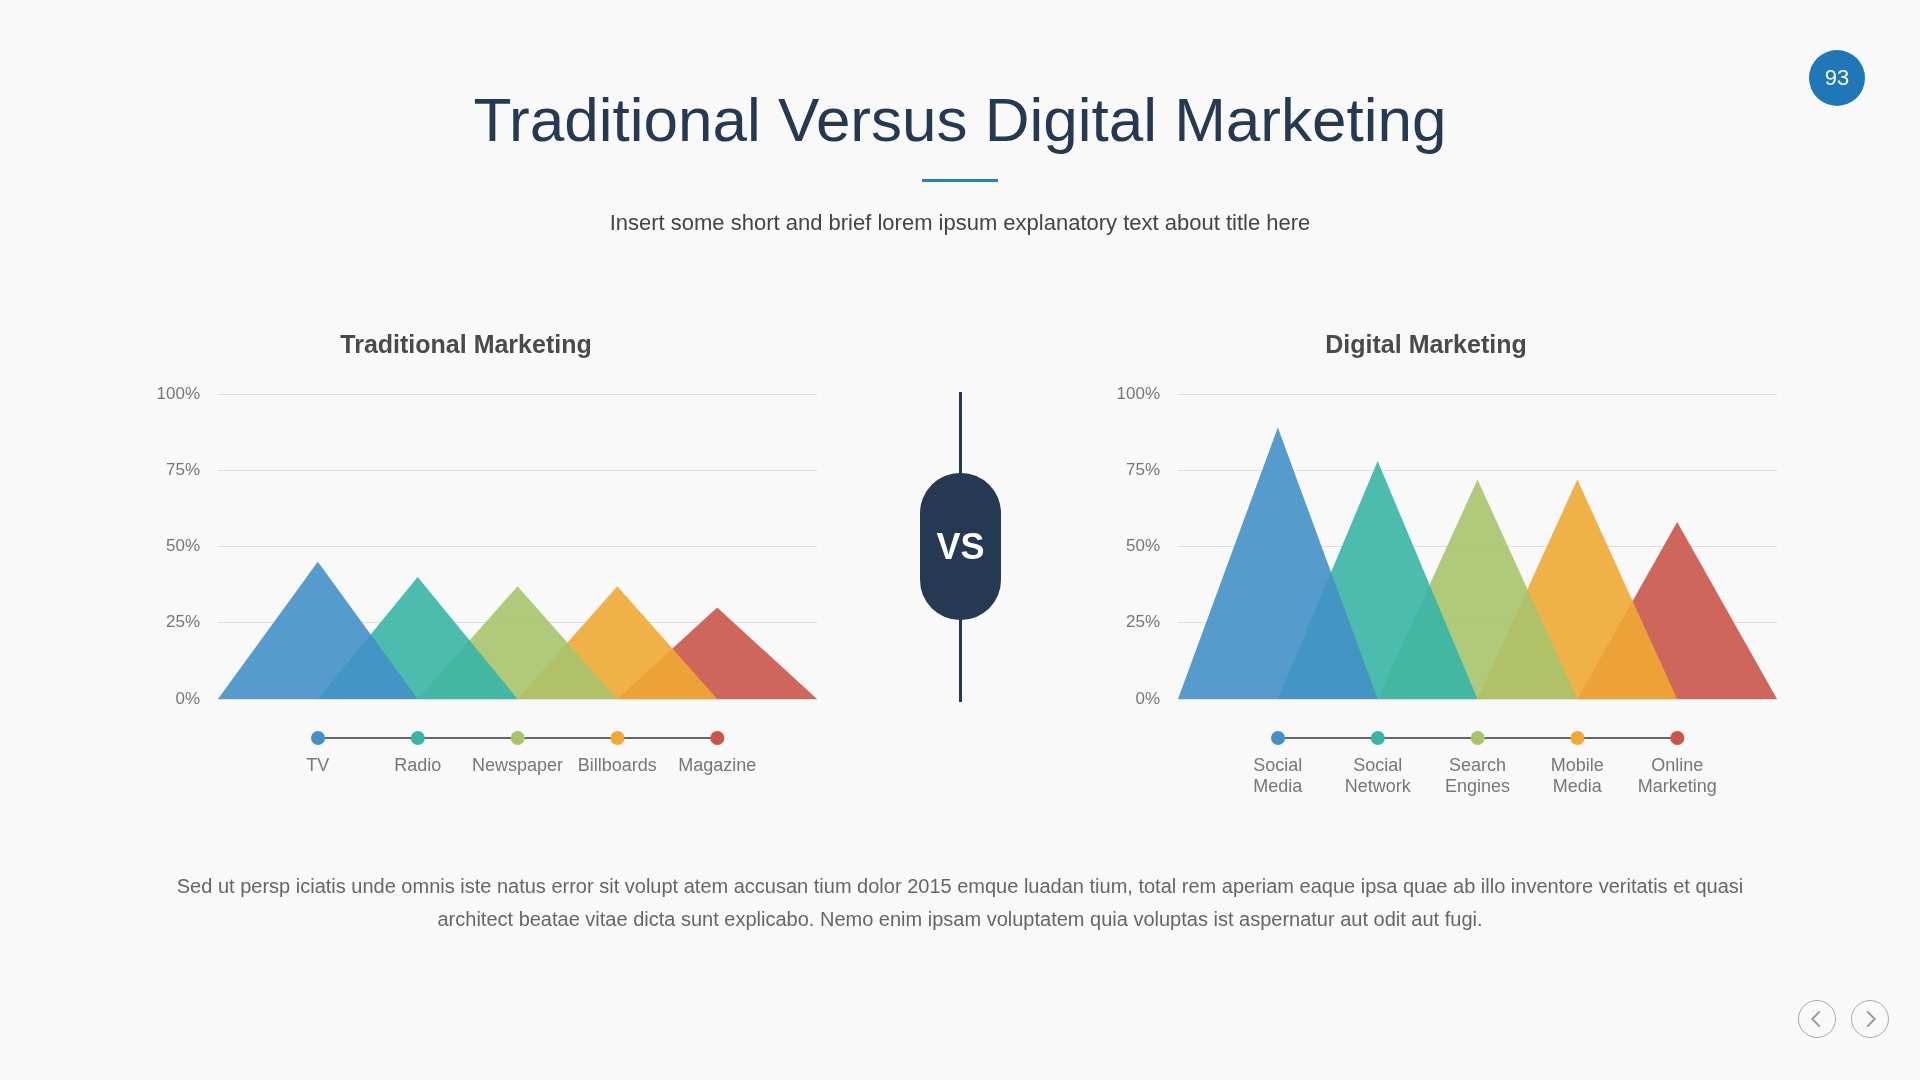  I want to click on text: 93, so click(1837, 78).